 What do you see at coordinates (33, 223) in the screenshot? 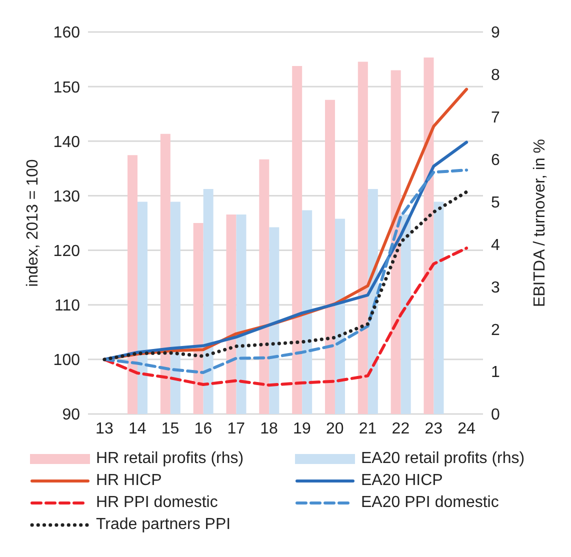
I see `y-axis-title: index, 2013 = 100` at bounding box center [33, 223].